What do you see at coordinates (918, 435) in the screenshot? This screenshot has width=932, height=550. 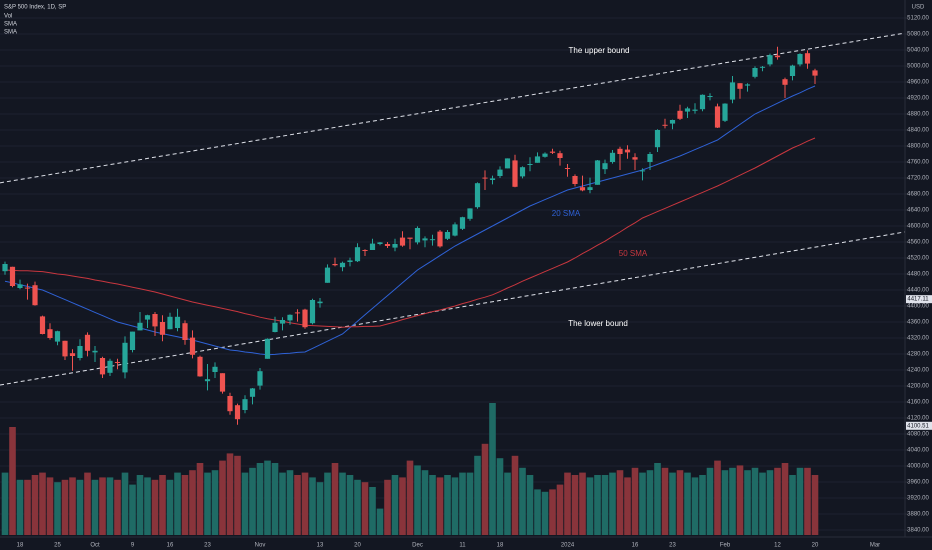 I see `y-tick-label: 4080.00` at bounding box center [918, 435].